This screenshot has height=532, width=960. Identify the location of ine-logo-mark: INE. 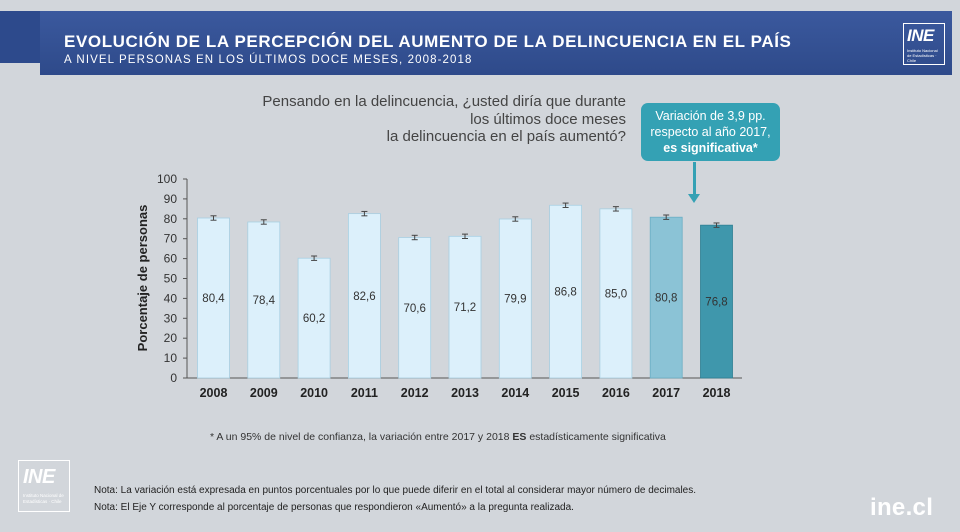
(920, 35).